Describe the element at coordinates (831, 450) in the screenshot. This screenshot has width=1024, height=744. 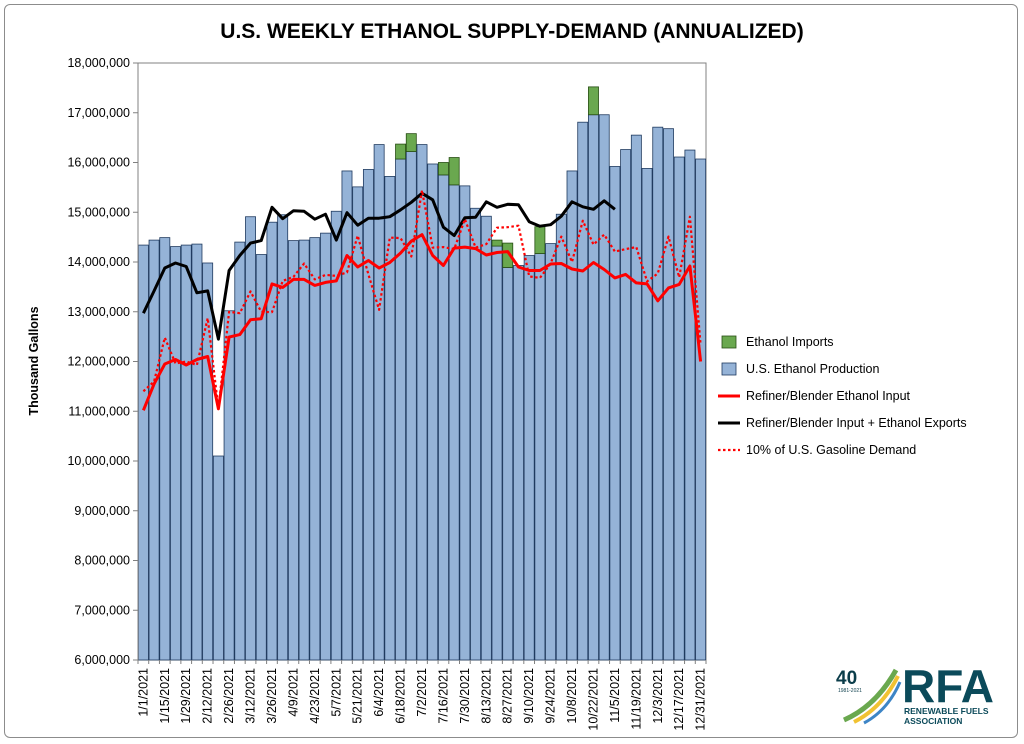
I see `legend-label: 10% of U.S. Gasoline Demand` at that location.